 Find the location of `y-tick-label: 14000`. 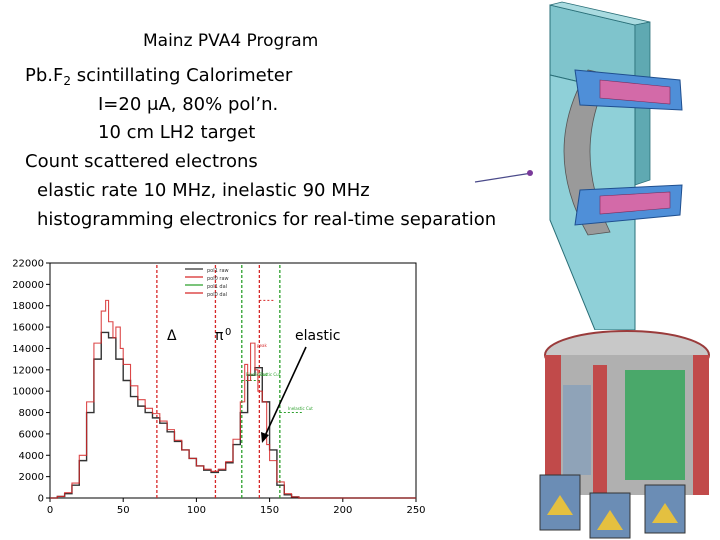

y-tick-label: 14000 is located at coordinates (28, 349).